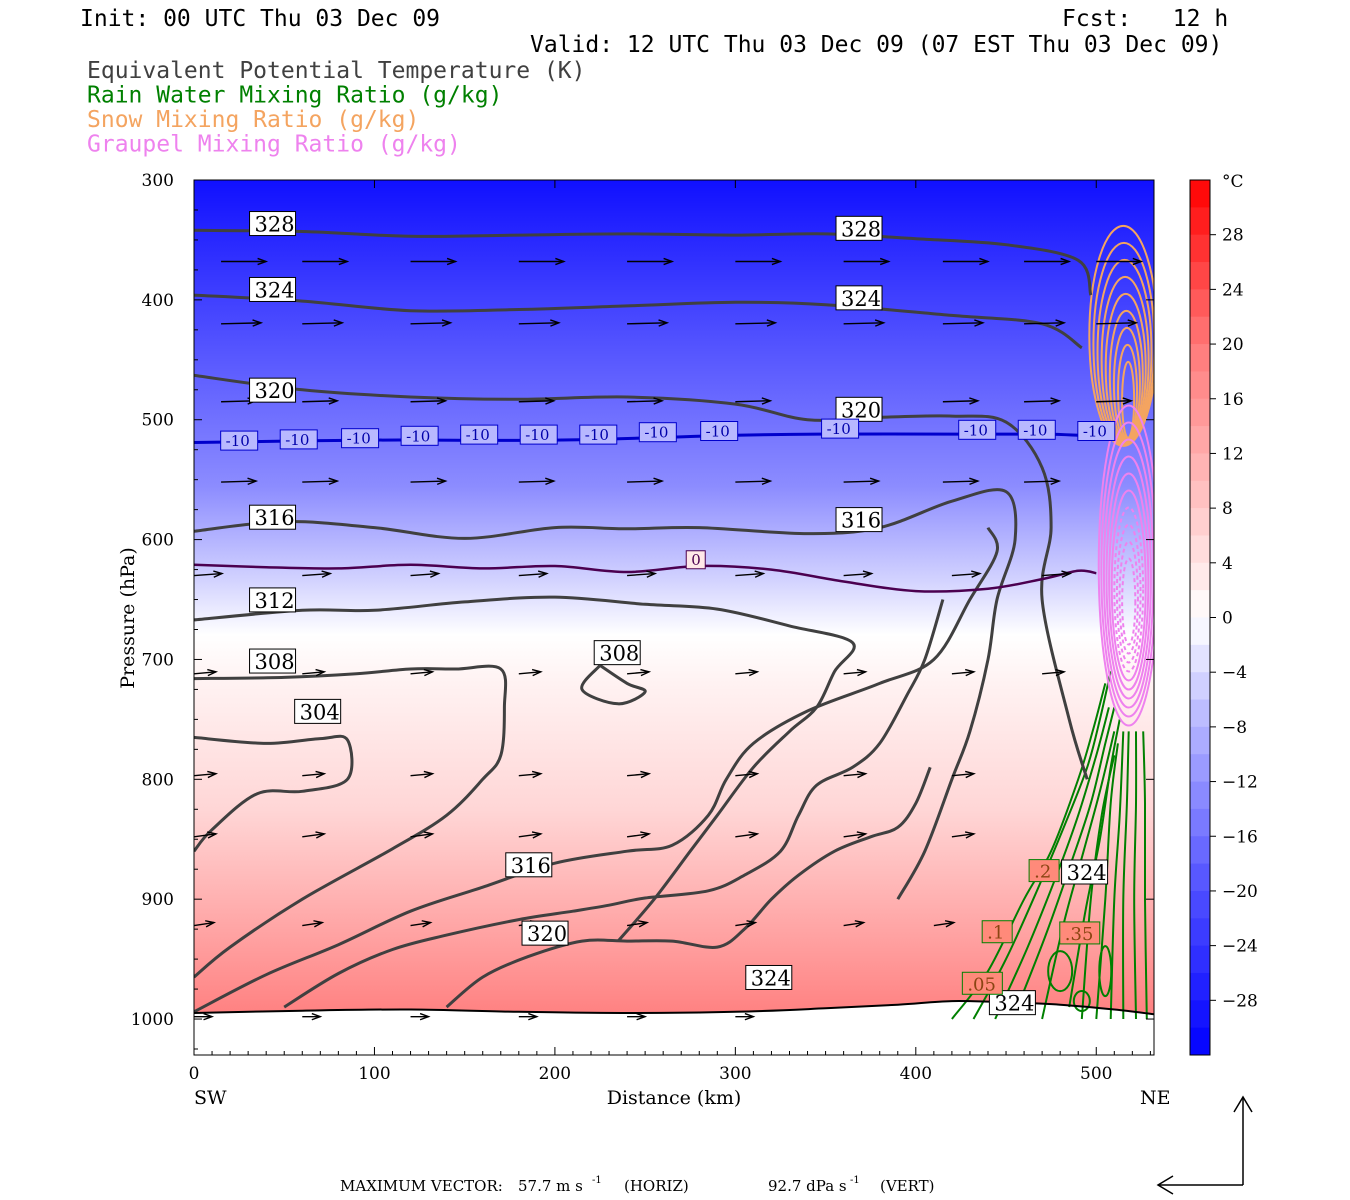  What do you see at coordinates (274, 145) in the screenshot?
I see `legend-entry: Graupel Mixing Ratio (g/kg)` at bounding box center [274, 145].